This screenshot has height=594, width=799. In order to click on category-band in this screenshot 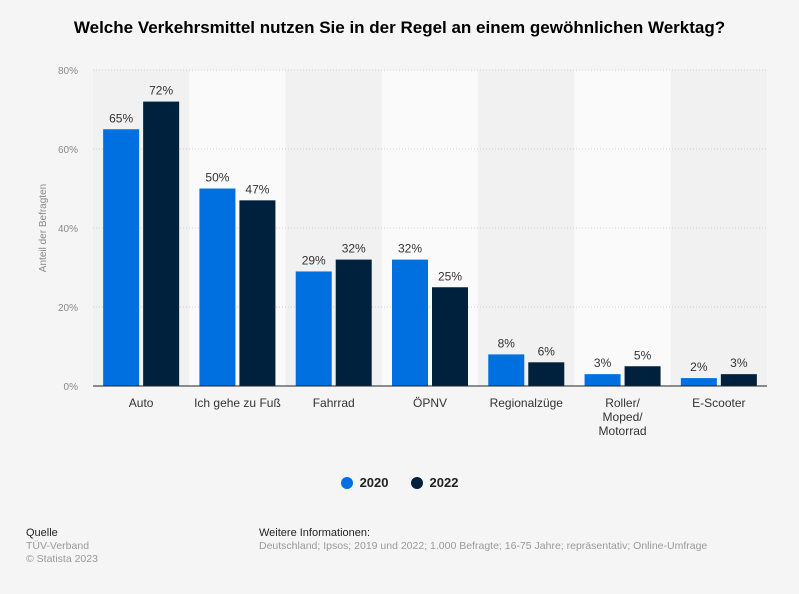, I will do `click(718, 228)`.